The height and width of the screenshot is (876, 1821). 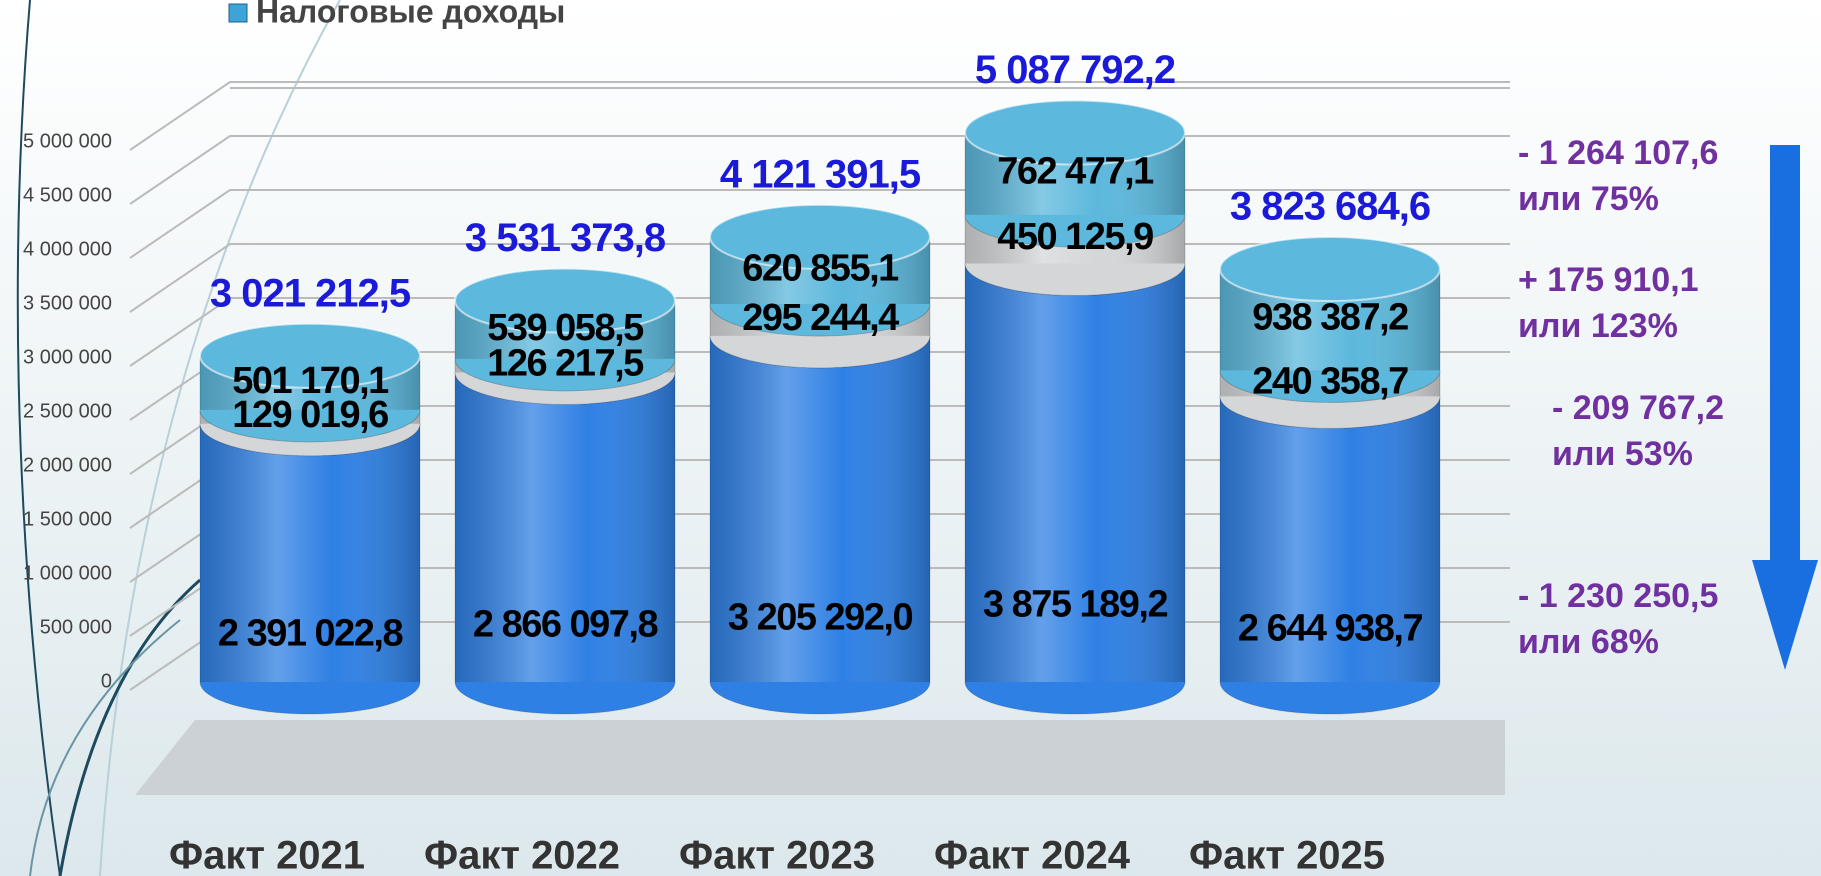 I want to click on y-tick-label: 0, so click(x=106, y=681).